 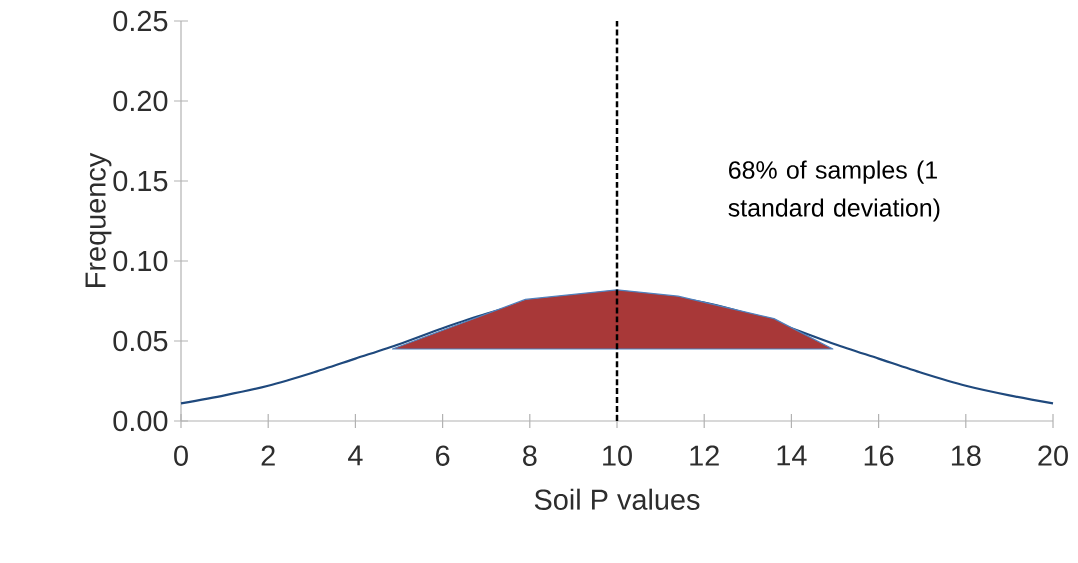 What do you see at coordinates (140, 341) in the screenshot?
I see `y-tick-label: 0.05` at bounding box center [140, 341].